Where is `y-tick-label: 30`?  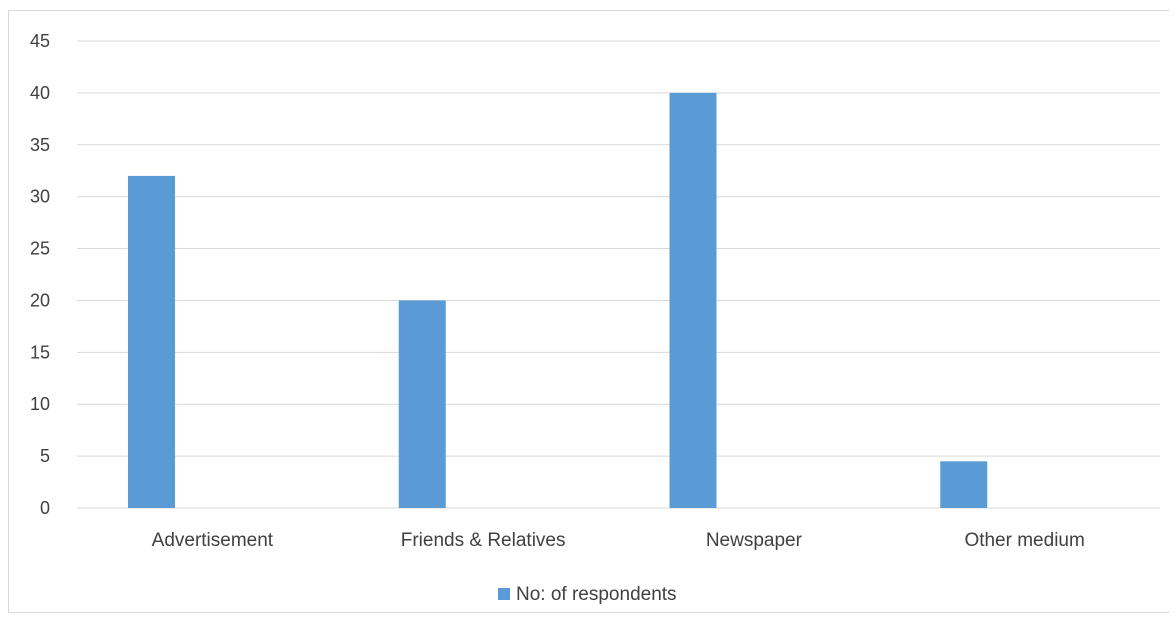
y-tick-label: 30 is located at coordinates (40, 197).